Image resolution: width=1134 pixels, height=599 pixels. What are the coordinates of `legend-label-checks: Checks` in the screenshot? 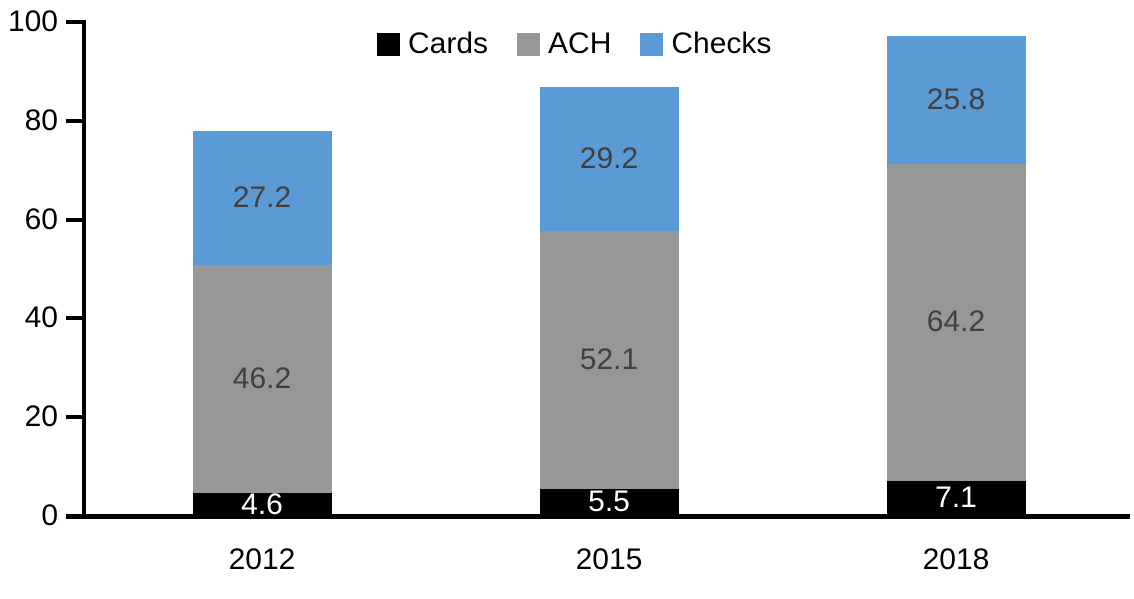 It's located at (721, 43).